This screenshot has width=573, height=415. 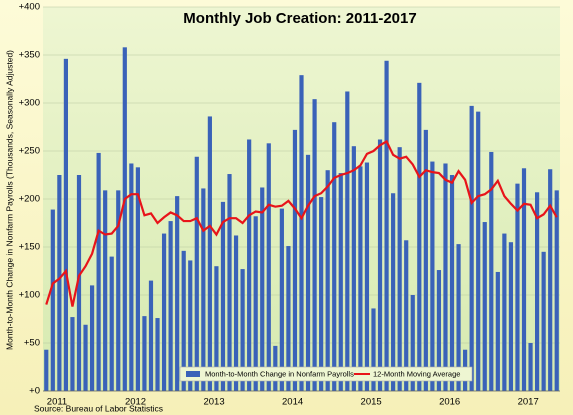 What do you see at coordinates (299, 18) in the screenshot?
I see `chart-title: Monthly Job Creation: 2011-2017` at bounding box center [299, 18].